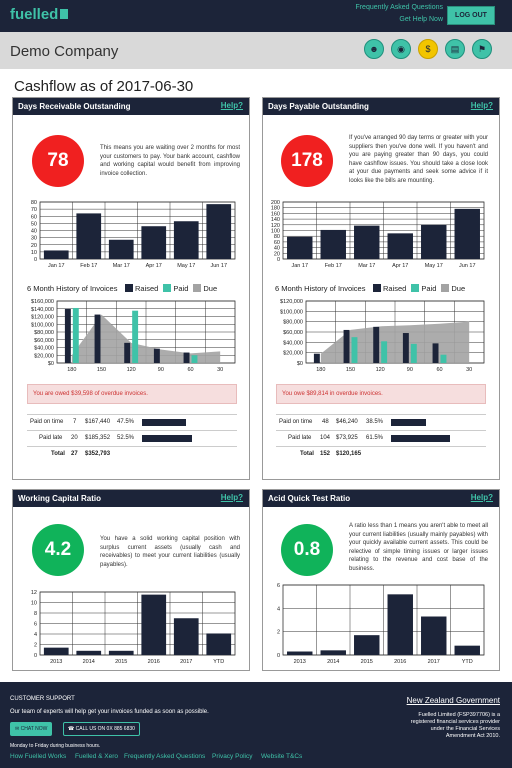 Image resolution: width=512 pixels, height=768 pixels. I want to click on y-tick-label: 0, so click(278, 260).